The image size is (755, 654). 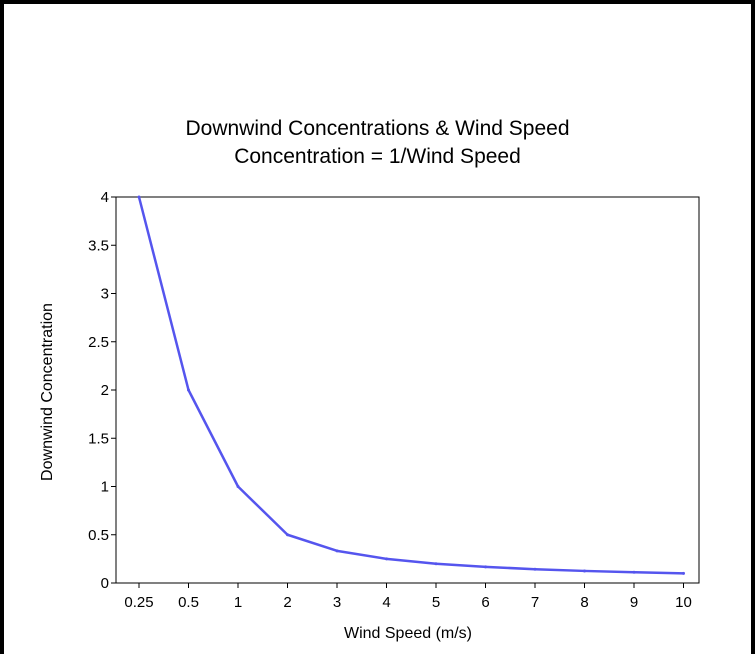 What do you see at coordinates (188, 602) in the screenshot?
I see `x-tick-label: 0.5` at bounding box center [188, 602].